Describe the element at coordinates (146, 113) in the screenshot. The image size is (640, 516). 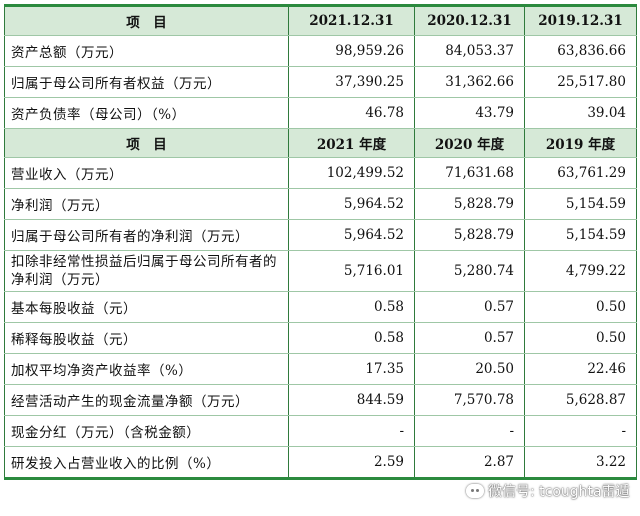
I see `row-label: 资产负债率（母公司）（%）` at that location.